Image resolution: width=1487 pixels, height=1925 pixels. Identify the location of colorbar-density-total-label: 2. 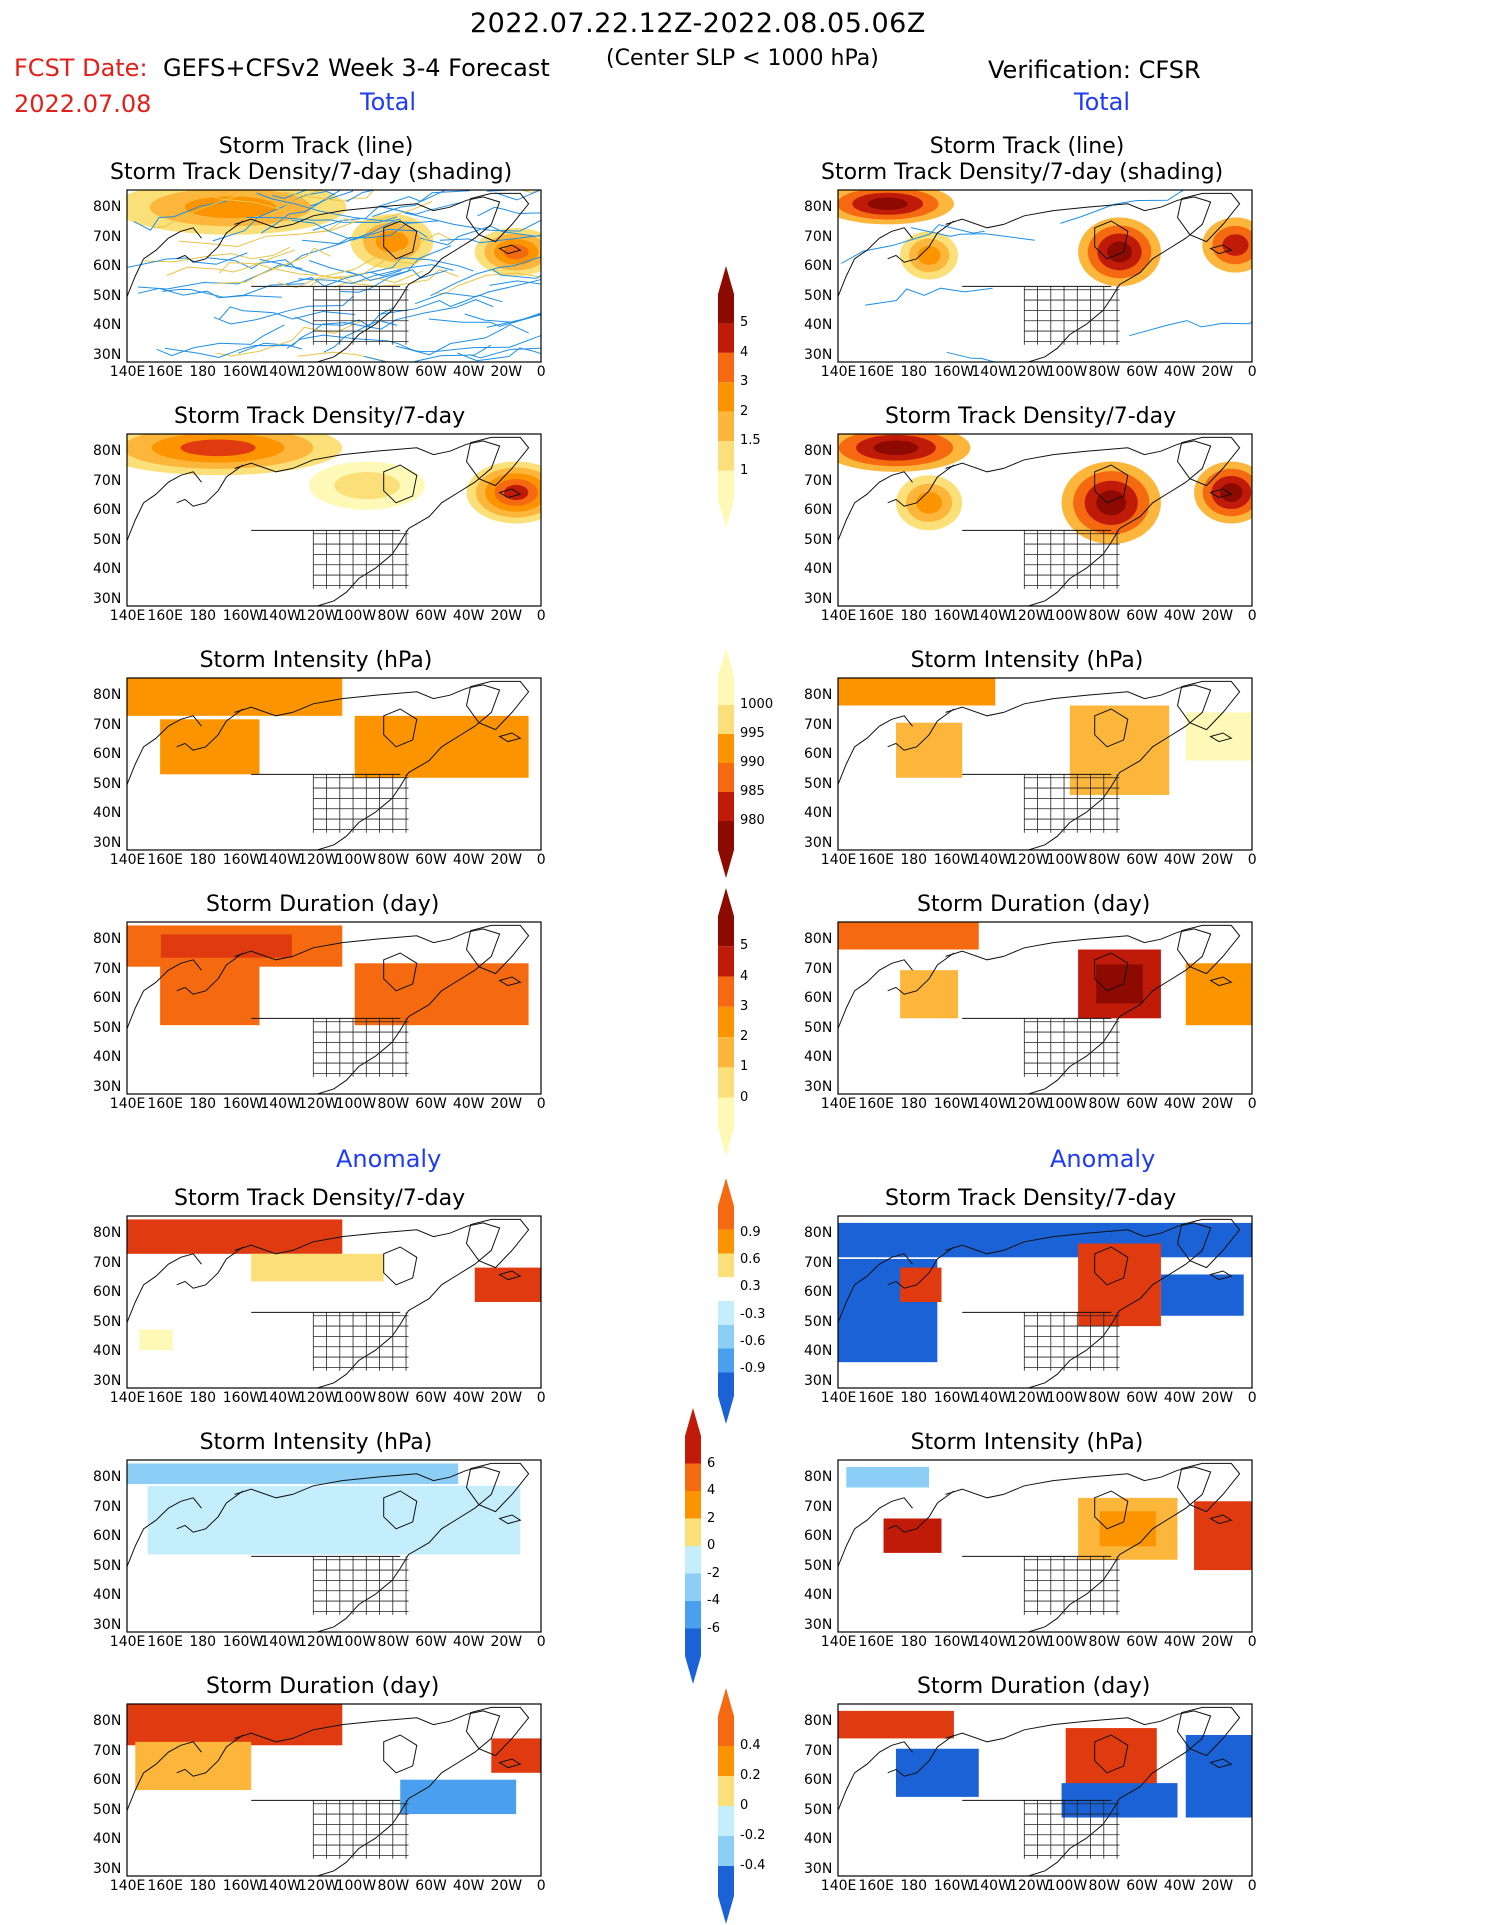
(744, 411).